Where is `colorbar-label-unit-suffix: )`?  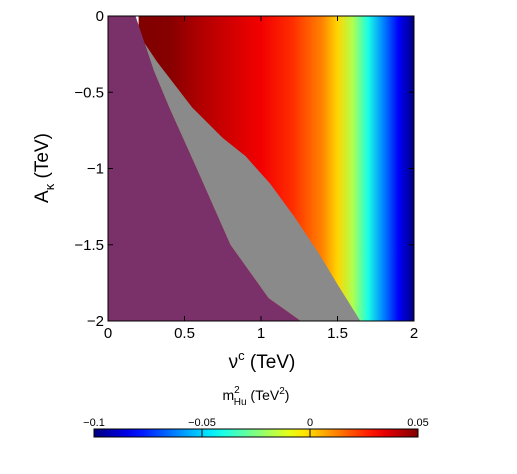
colorbar-label-unit-suffix: ) is located at coordinates (287, 395).